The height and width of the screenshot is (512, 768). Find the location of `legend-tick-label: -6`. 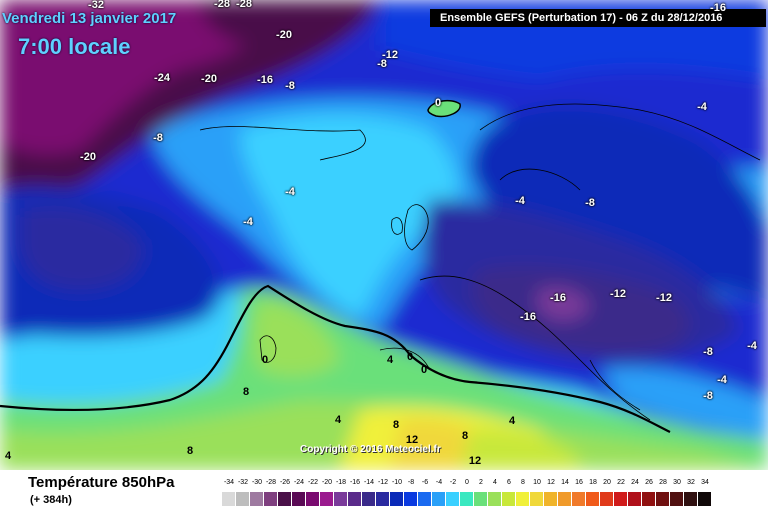

legend-tick-label: -6 is located at coordinates (425, 482).